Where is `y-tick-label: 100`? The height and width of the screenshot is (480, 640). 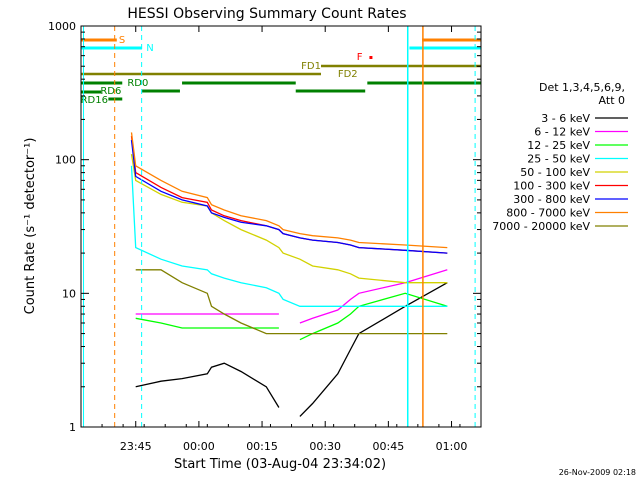 y-tick-label: 100 is located at coordinates (65, 160).